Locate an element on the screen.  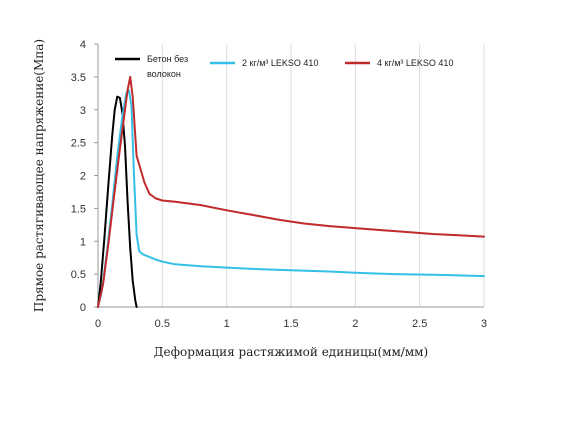
x-axis-title: Деформация растяжимой единицы(мм/мм) is located at coordinates (291, 352).